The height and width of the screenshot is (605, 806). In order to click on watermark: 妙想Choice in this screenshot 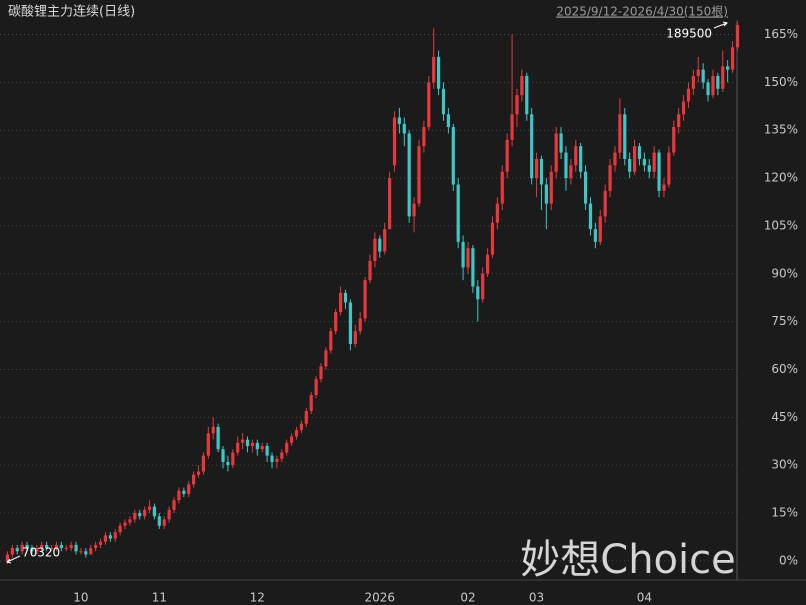, I will do `click(627, 560)`.